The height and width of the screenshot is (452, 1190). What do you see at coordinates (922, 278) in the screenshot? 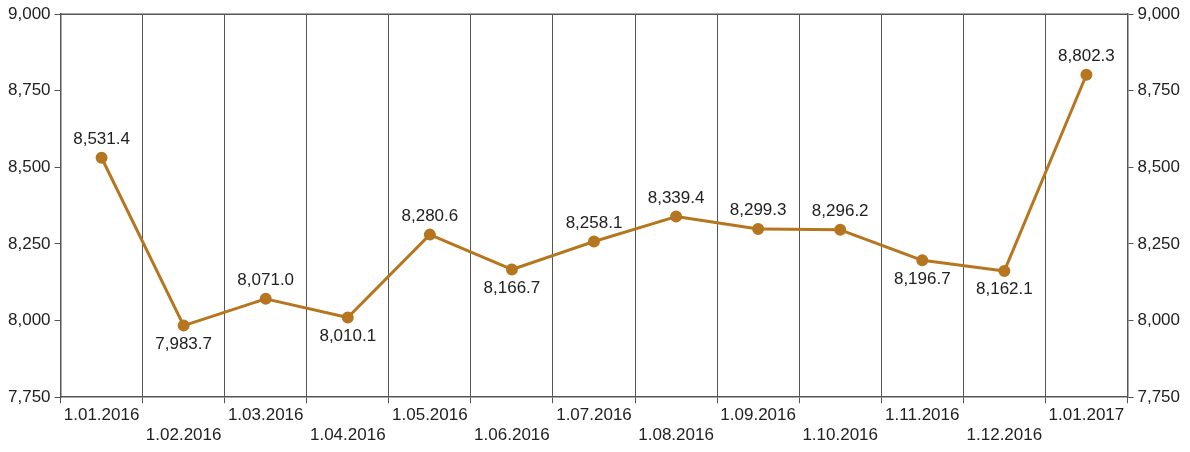
I see `text: 8,196.7` at bounding box center [922, 278].